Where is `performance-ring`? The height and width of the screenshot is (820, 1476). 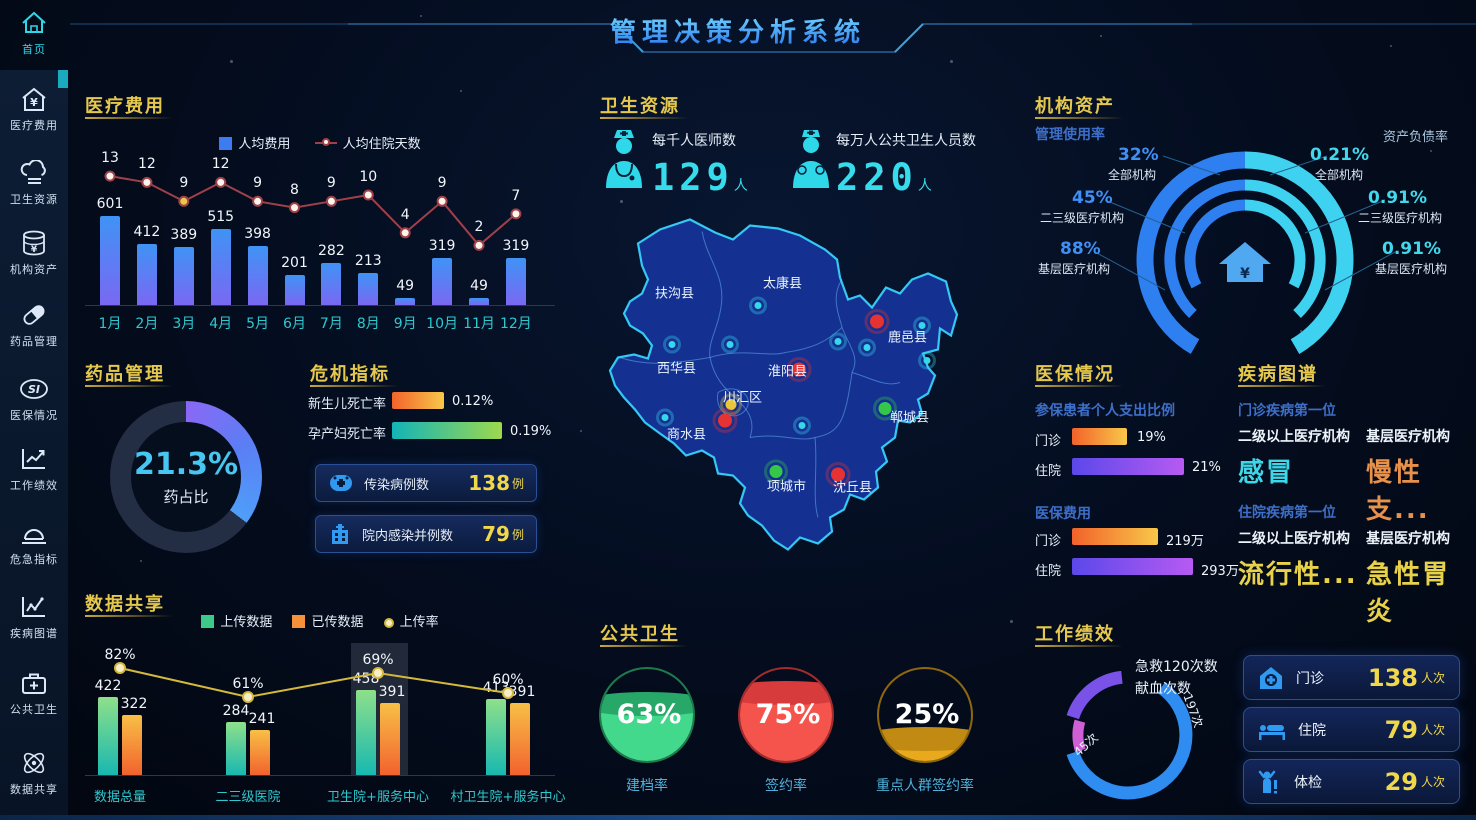
performance-ring is located at coordinates (1129, 735).